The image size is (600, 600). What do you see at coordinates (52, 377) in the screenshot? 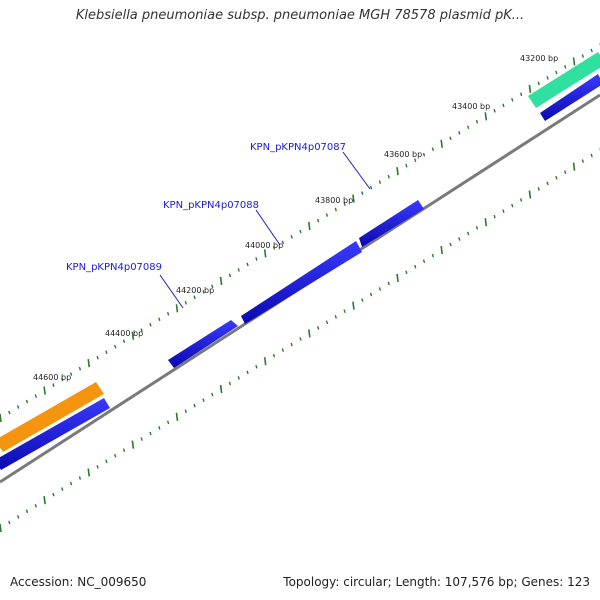
I see `position-label-44600: 44600 bp` at bounding box center [52, 377].